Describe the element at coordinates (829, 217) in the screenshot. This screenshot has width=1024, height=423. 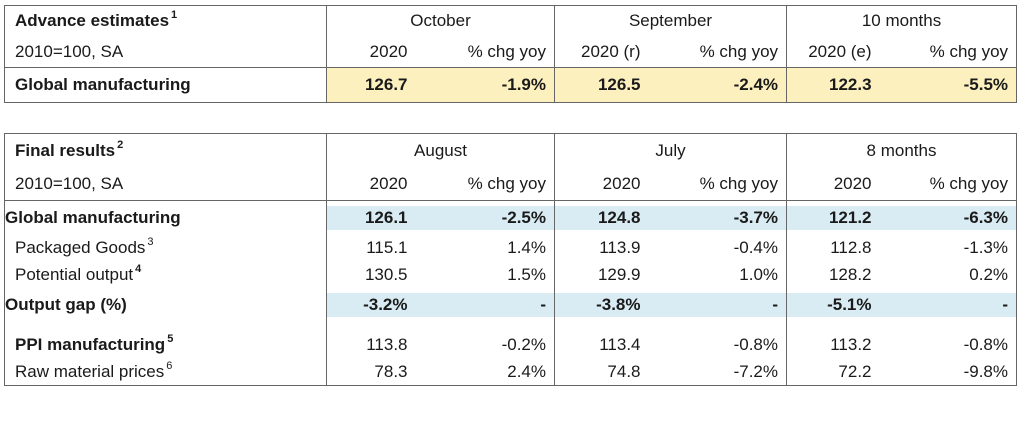
I see `value-cell: 121.2` at that location.